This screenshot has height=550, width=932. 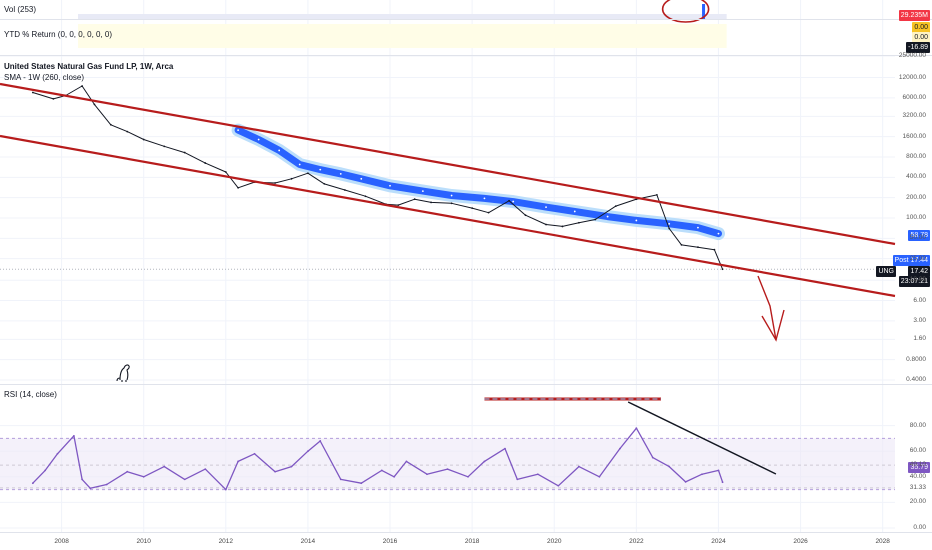 I want to click on ytd-legend: YTD % Return (0, 0, 0, 0, 0, 0), so click(x=58, y=34).